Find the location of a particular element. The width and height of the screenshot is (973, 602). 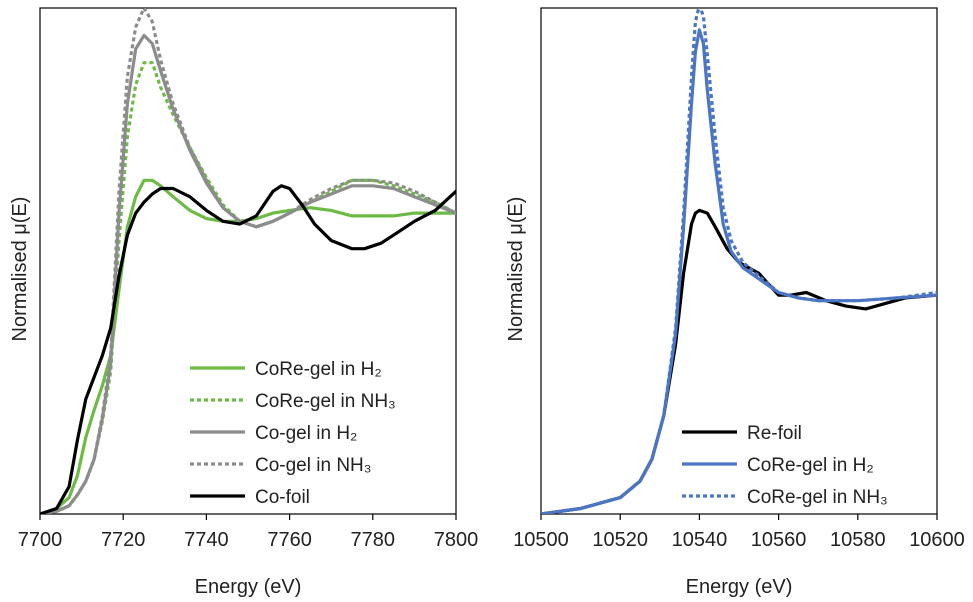

x-tick-label: 7800 is located at coordinates (456, 540).